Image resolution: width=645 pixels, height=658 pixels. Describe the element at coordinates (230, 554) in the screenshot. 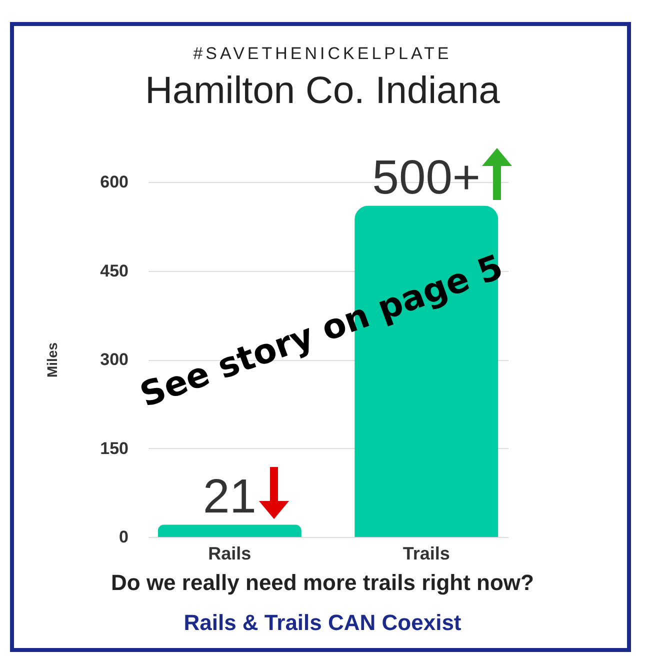

I see `x-tick-label: Rails` at that location.